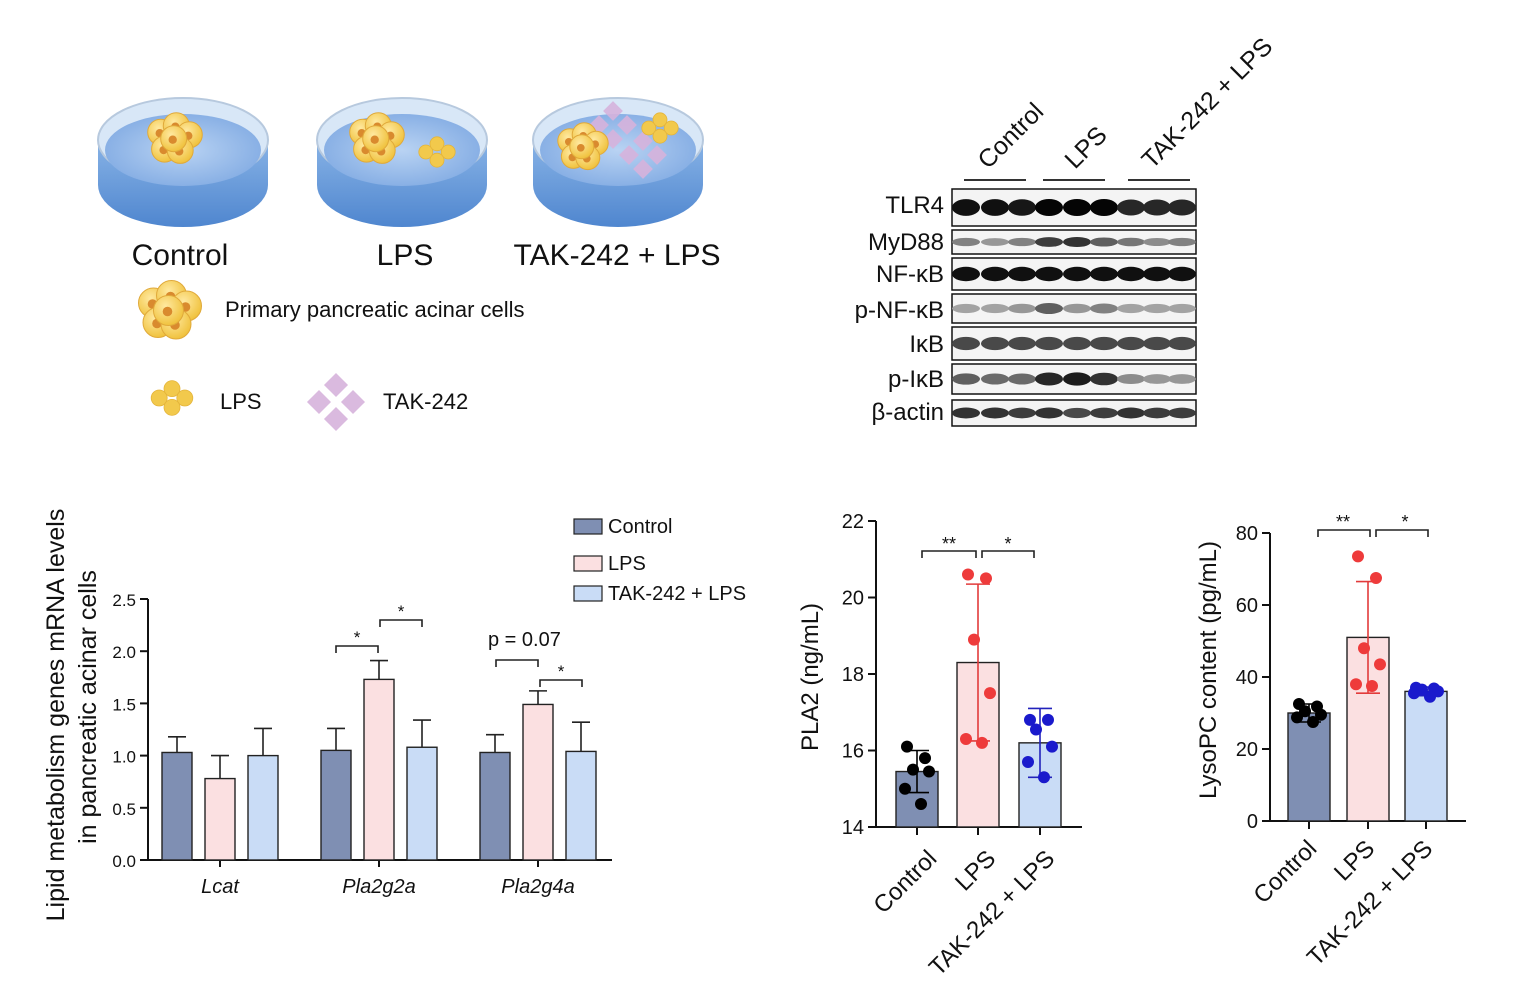 Image resolution: width=1532 pixels, height=1008 pixels. I want to click on legend-swatch-control, so click(588, 526).